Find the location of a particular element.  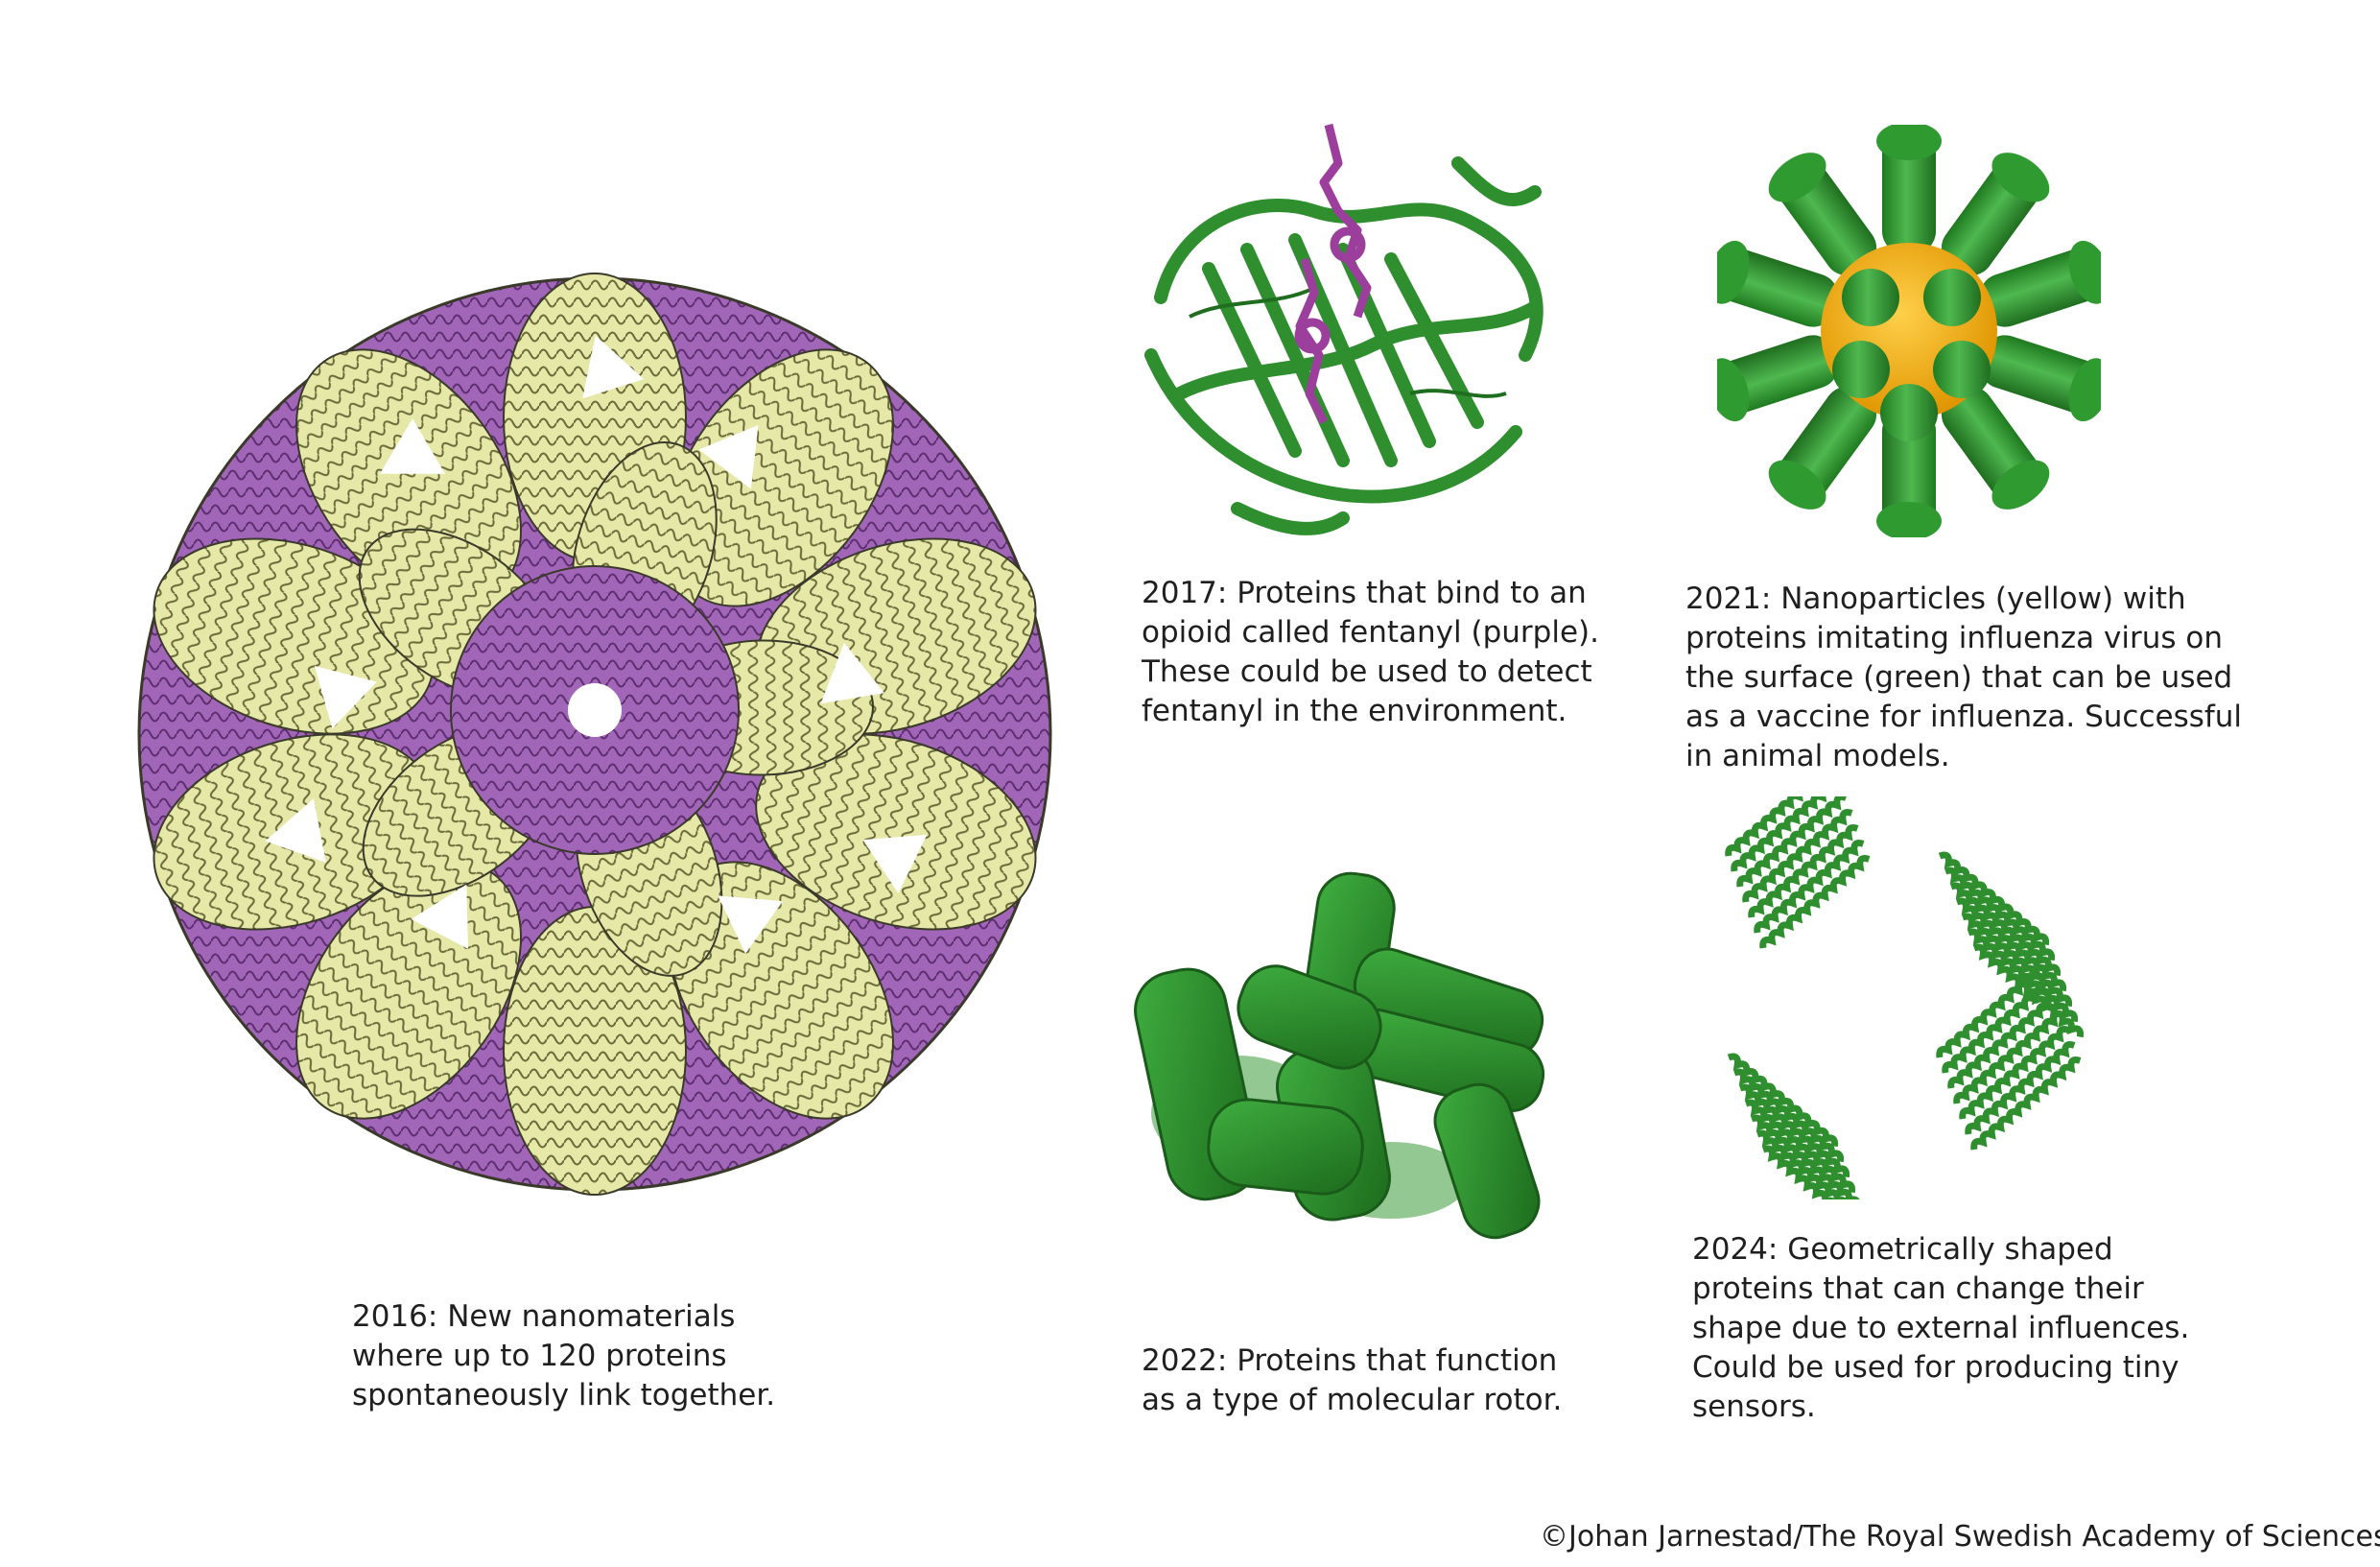

caption-line: proteins imitating influenza virus on is located at coordinates (1954, 638).